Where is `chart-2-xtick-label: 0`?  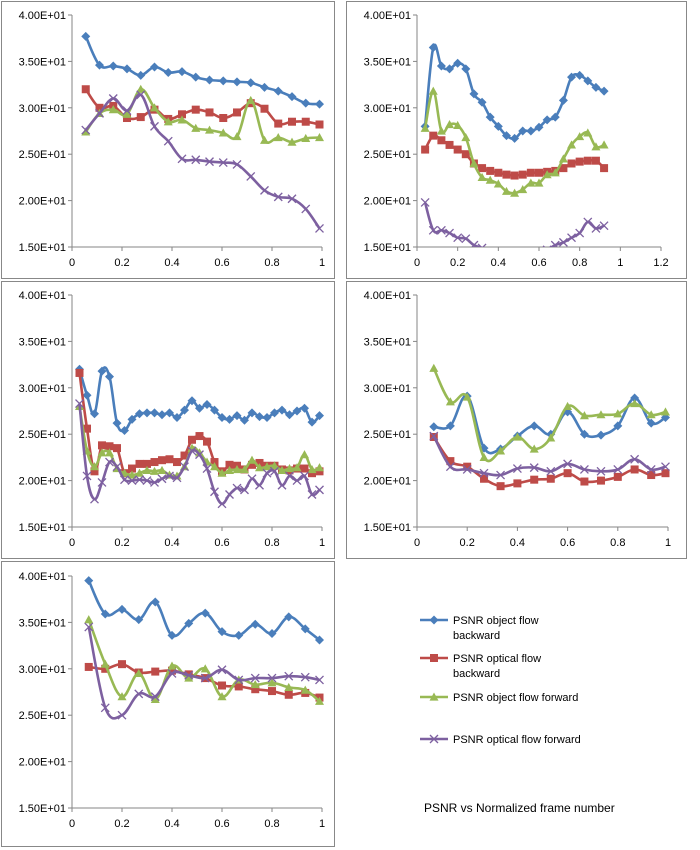 chart-2-xtick-label: 0 is located at coordinates (417, 263).